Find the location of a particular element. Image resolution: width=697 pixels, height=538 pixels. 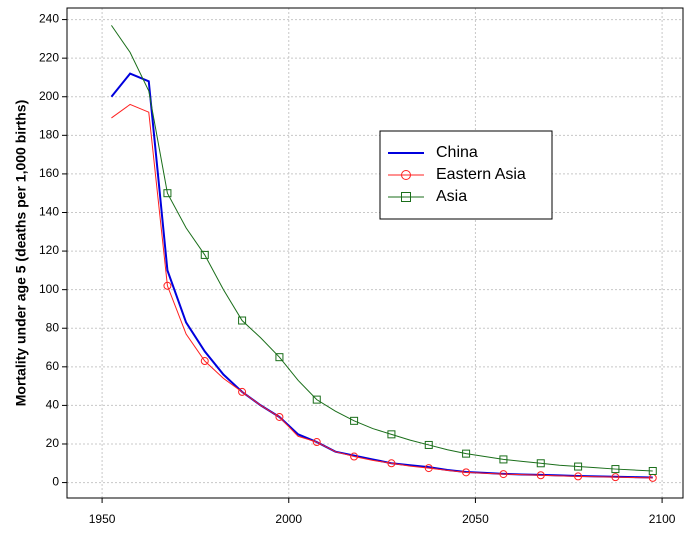

y-tick-label: 180 is located at coordinates (49, 134).